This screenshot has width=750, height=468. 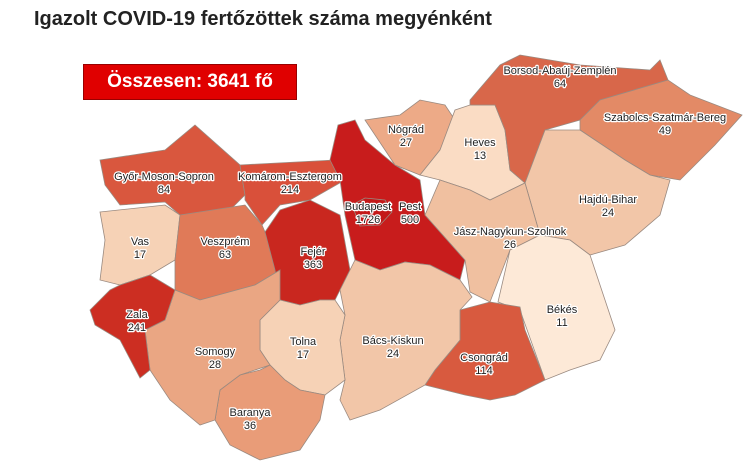 What do you see at coordinates (312, 252) in the screenshot?
I see `county-name-label: Fejér` at bounding box center [312, 252].